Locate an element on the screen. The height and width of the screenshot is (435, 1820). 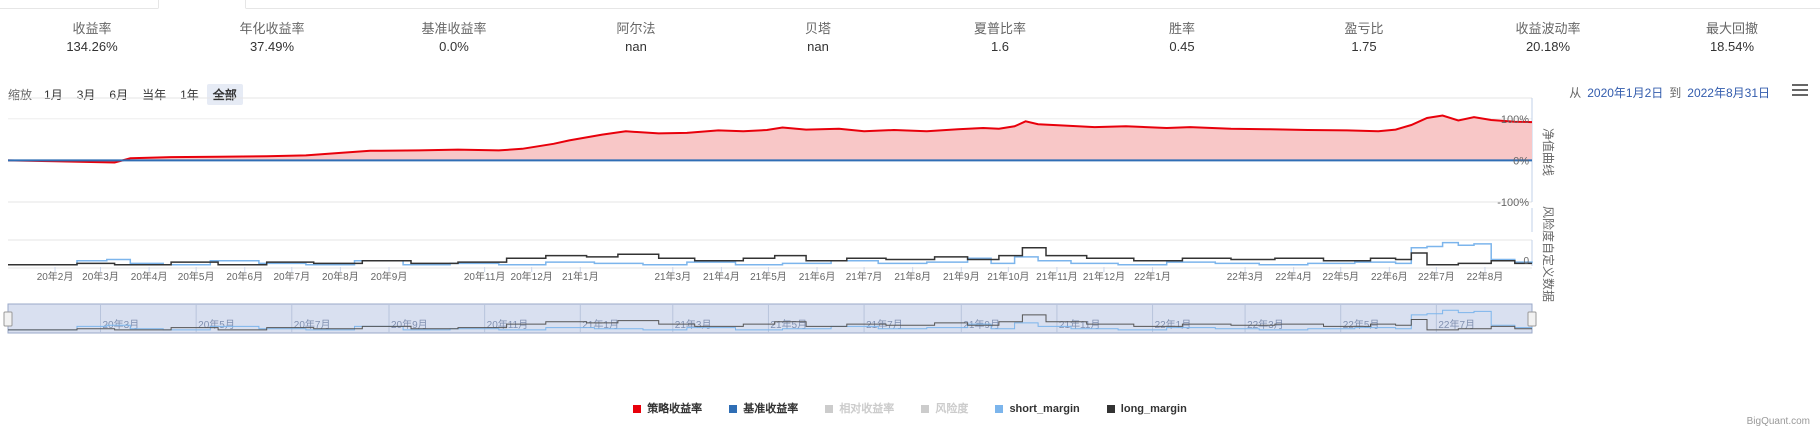
x-tick-label: 22年1月 is located at coordinates (1152, 276).